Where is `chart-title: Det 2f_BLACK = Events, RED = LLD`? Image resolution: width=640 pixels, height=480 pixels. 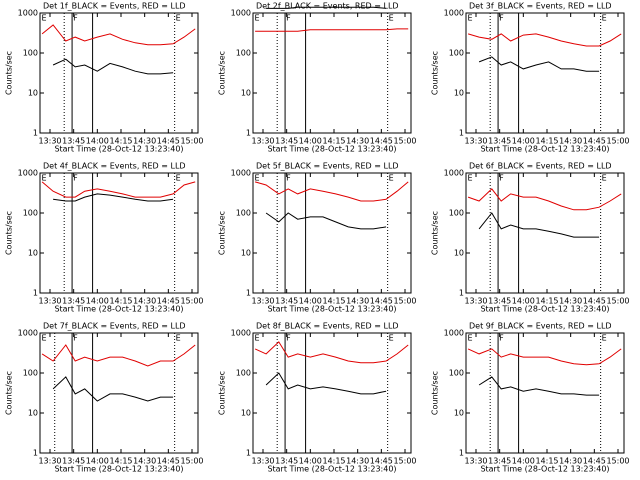 chart-title: Det 2f_BLACK = Events, RED = LLD is located at coordinates (327, 6).